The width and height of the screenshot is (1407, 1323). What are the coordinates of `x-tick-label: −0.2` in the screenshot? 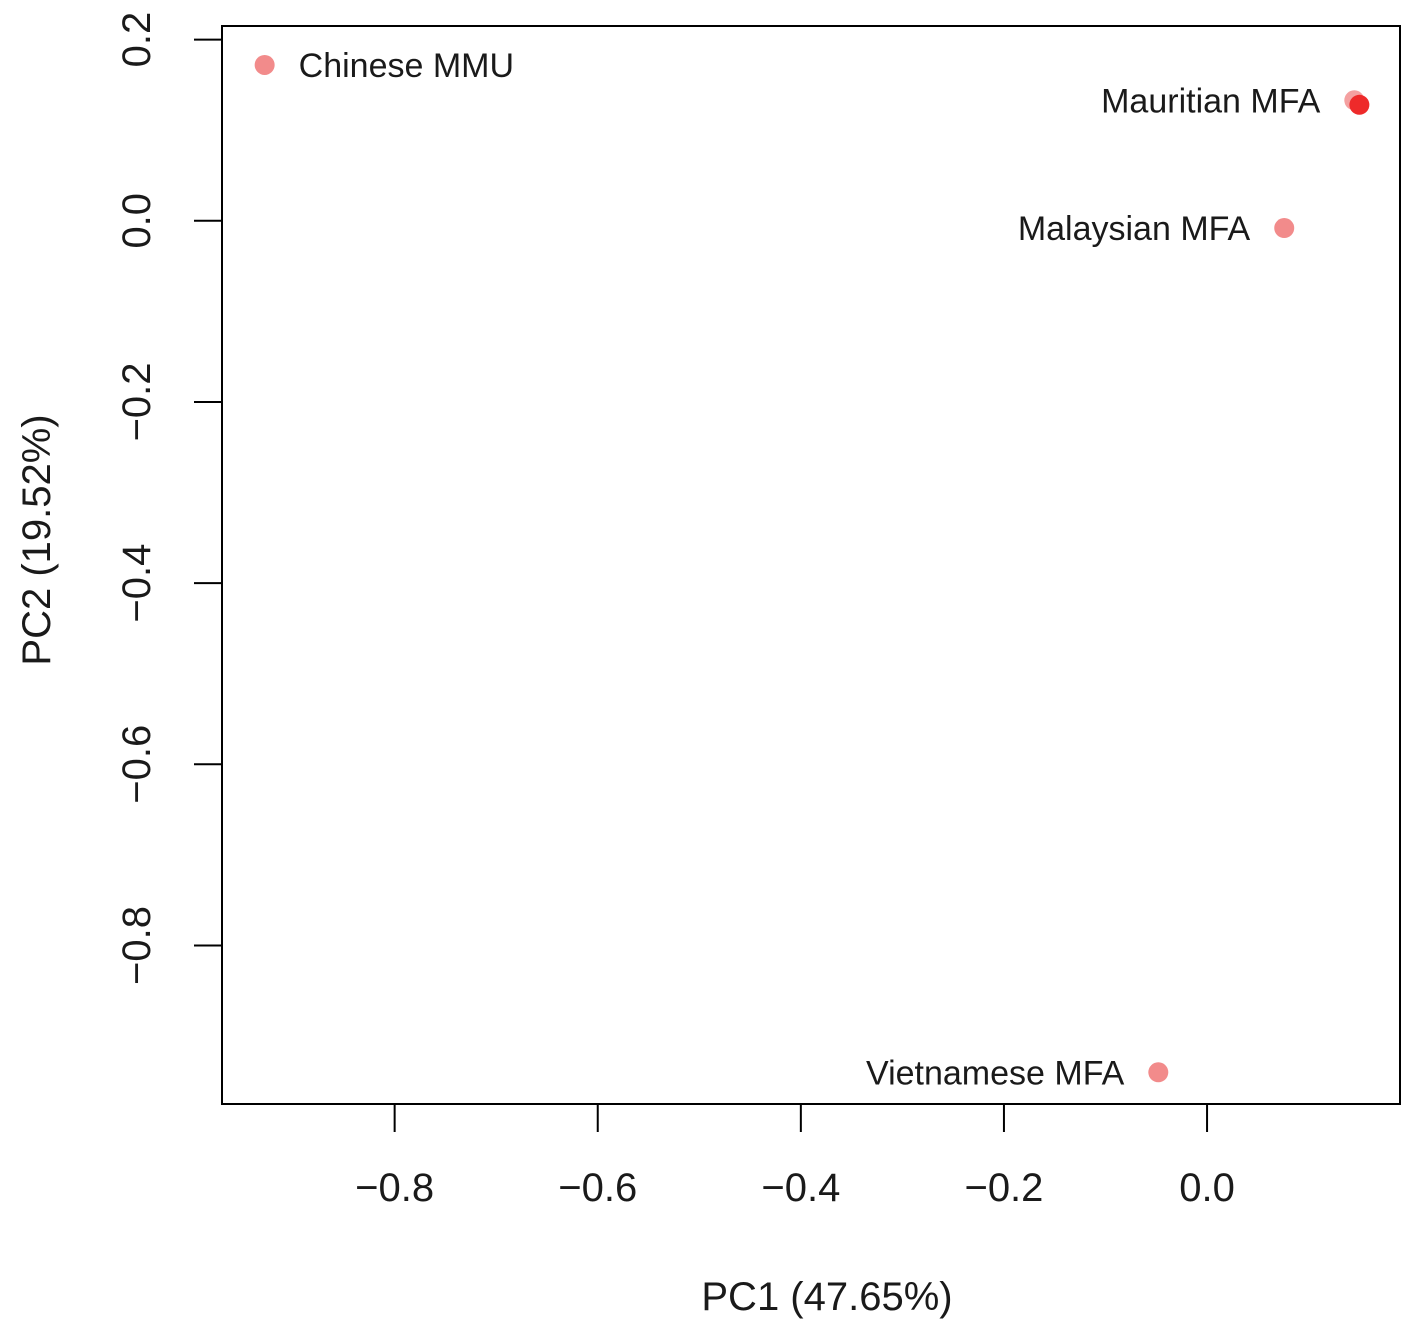 It's located at (1003, 1188).